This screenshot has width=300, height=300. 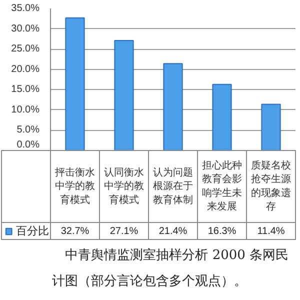 What do you see at coordinates (222, 186) in the screenshot?
I see `x-tick-label: 担心此种教育会影响学生未来发展` at bounding box center [222, 186].